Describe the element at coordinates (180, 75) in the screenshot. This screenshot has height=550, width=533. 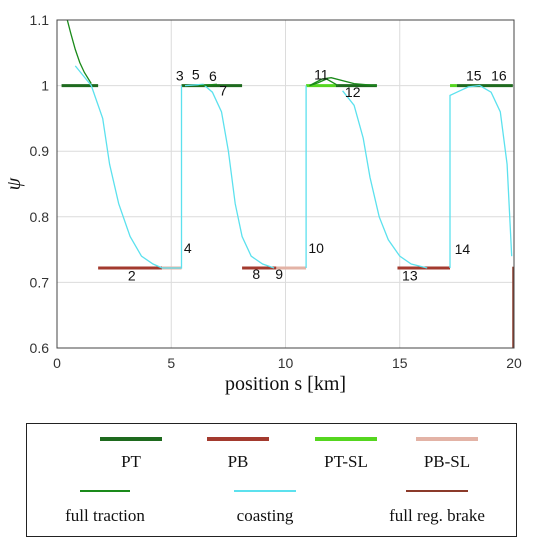
I see `annotation-label: 3` at that location.